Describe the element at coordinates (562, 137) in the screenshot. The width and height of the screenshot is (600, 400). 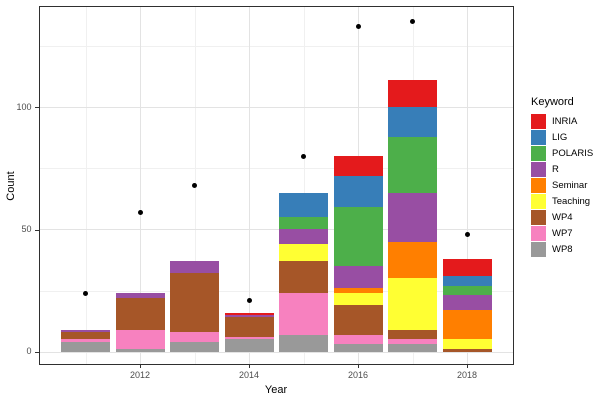
I see `legend-row: LIG` at that location.